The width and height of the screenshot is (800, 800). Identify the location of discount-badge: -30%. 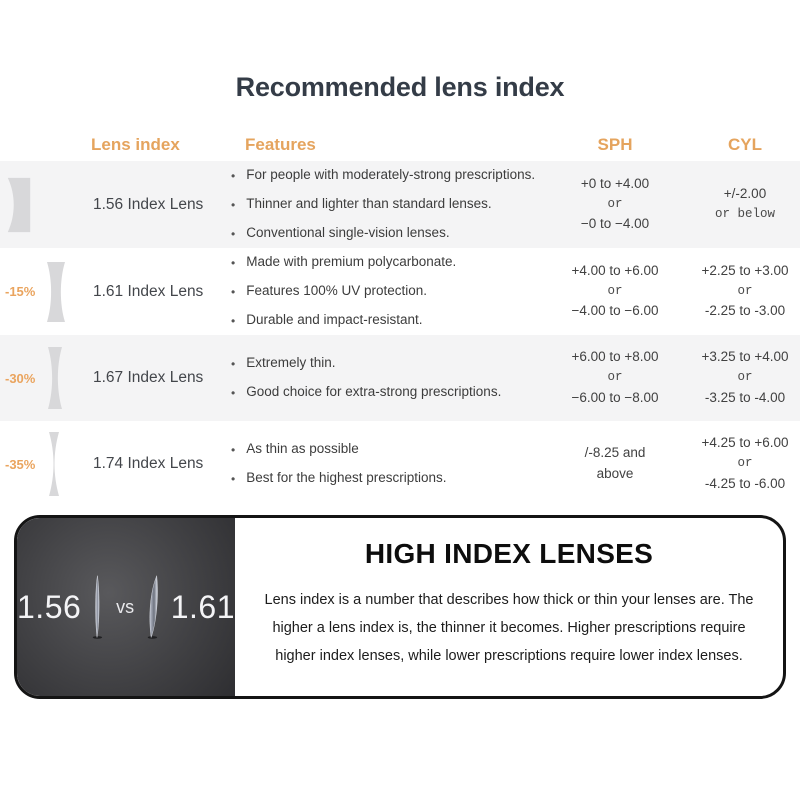
(20, 378).